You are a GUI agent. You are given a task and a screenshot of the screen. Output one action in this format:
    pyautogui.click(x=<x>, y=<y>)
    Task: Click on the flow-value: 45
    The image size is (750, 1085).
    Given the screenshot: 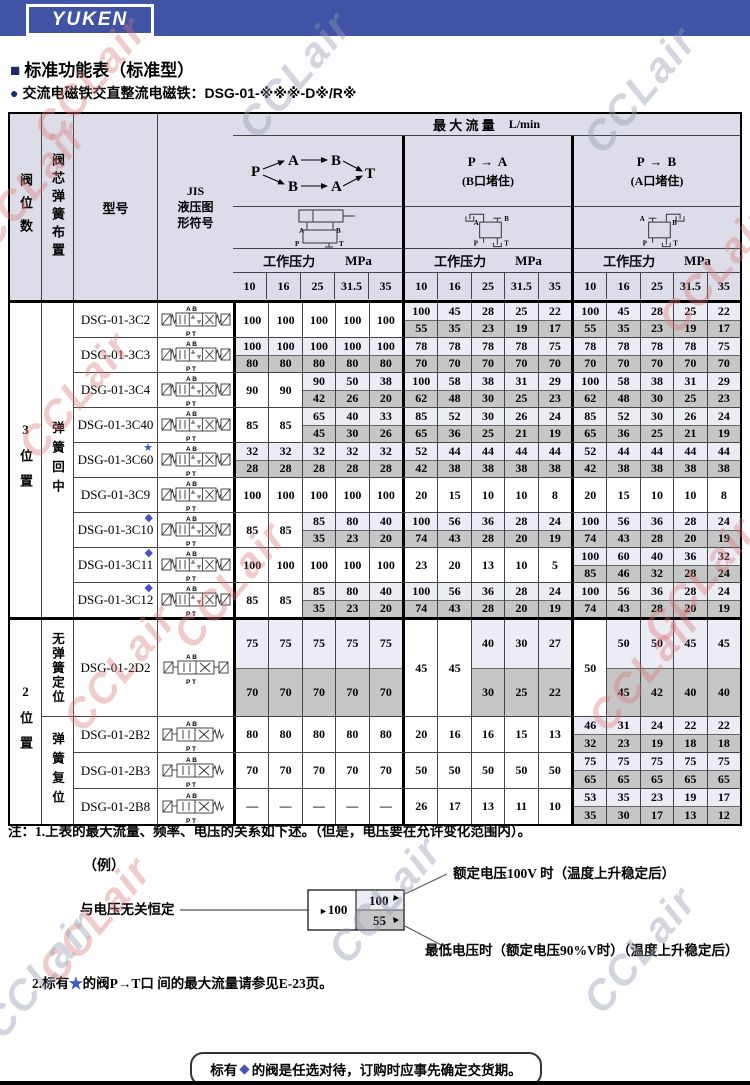 What is the action you would take?
    pyautogui.click(x=454, y=668)
    